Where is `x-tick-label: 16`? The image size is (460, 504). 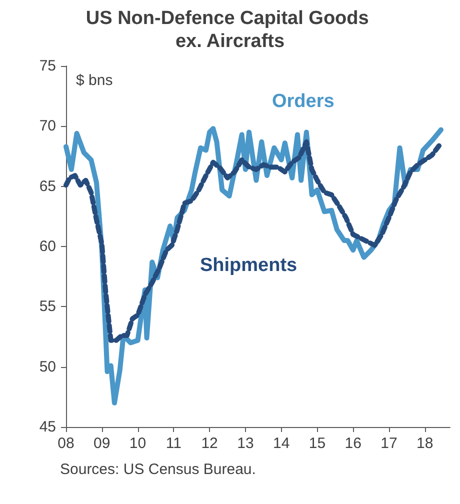 x-tick-label: 16 is located at coordinates (353, 443).